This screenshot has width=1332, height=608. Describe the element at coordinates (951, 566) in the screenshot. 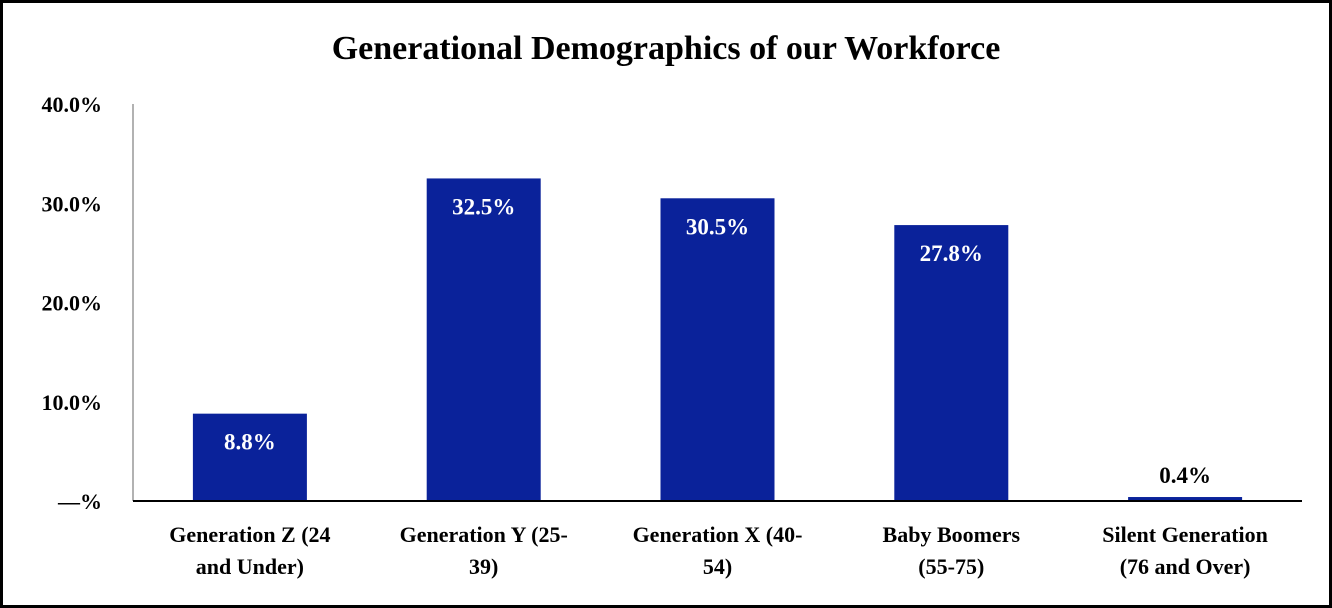

I see `x-tick-label: (55-75)` at that location.